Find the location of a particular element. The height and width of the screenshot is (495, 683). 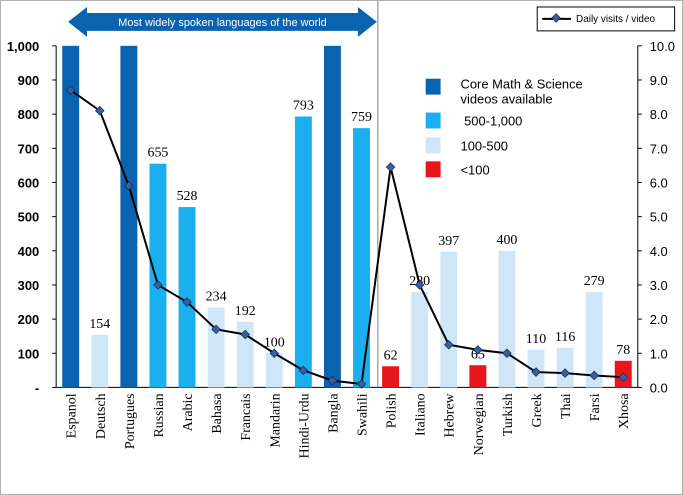

bar-bahasa is located at coordinates (216, 347).